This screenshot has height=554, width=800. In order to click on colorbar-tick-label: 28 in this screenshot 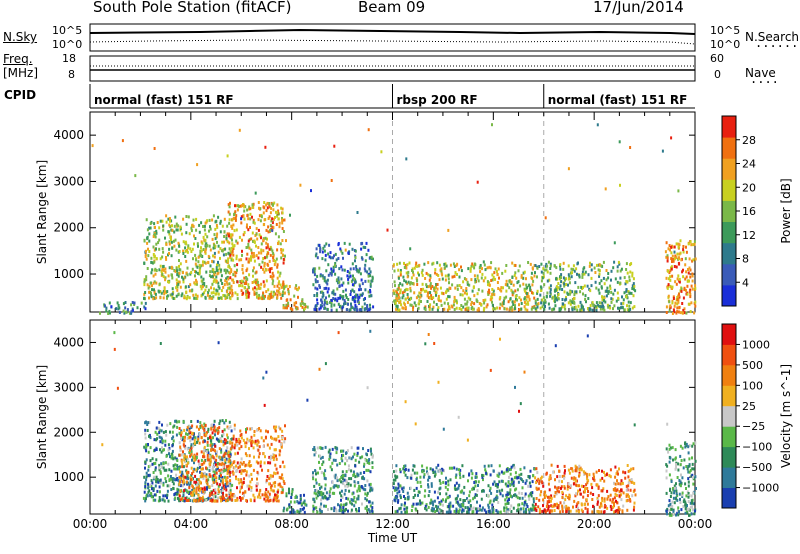, I will do `click(749, 140)`.